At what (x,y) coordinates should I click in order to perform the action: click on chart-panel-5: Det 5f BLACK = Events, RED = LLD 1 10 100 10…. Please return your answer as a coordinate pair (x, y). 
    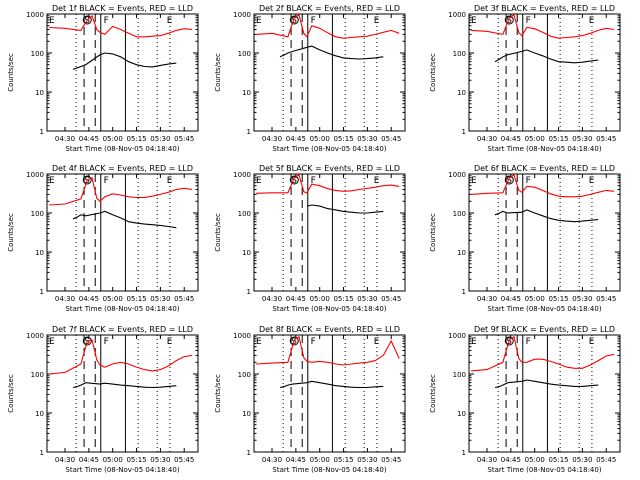
    Looking at the image, I should click on (310, 238).